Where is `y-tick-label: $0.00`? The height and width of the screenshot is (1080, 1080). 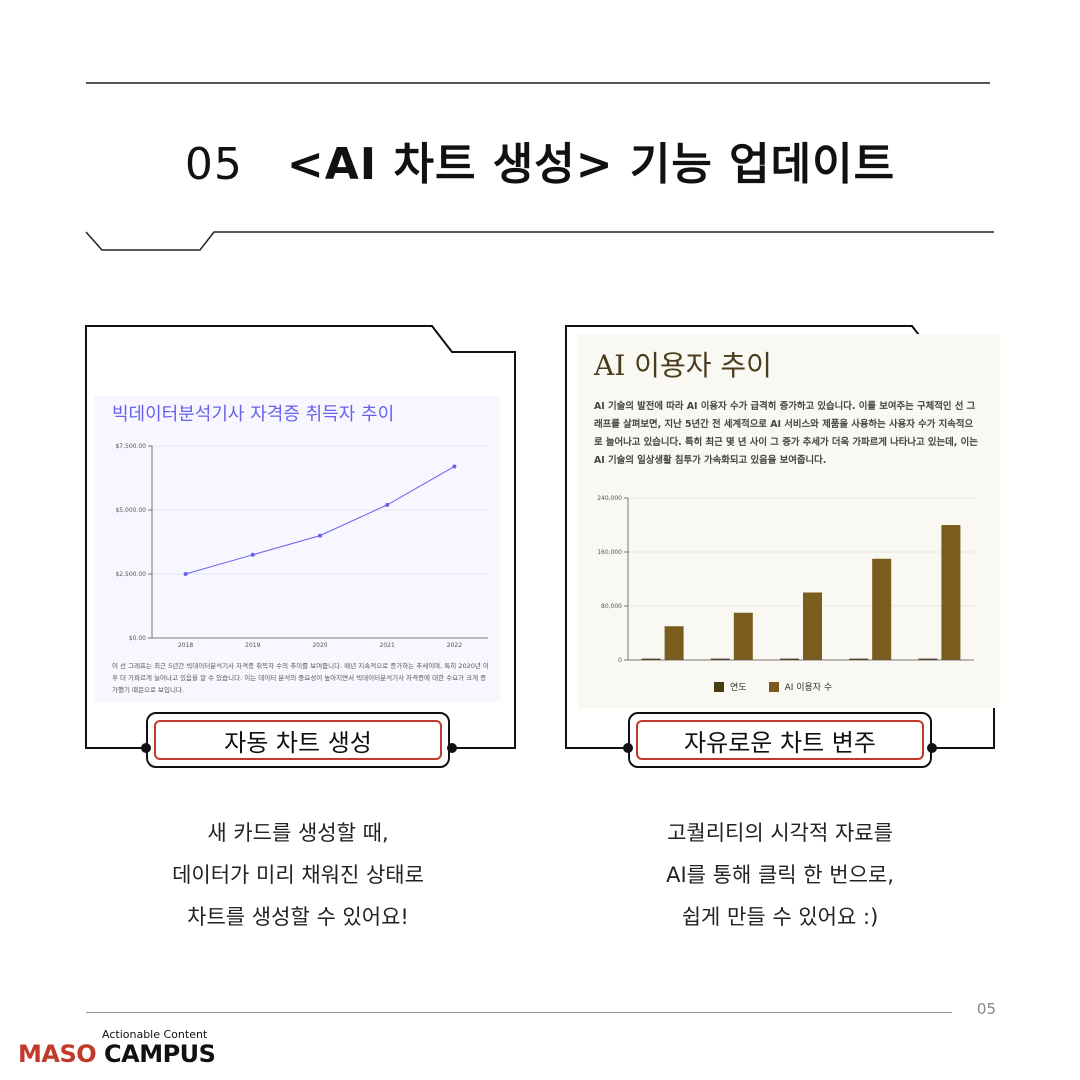
y-tick-label: $0.00 is located at coordinates (137, 638).